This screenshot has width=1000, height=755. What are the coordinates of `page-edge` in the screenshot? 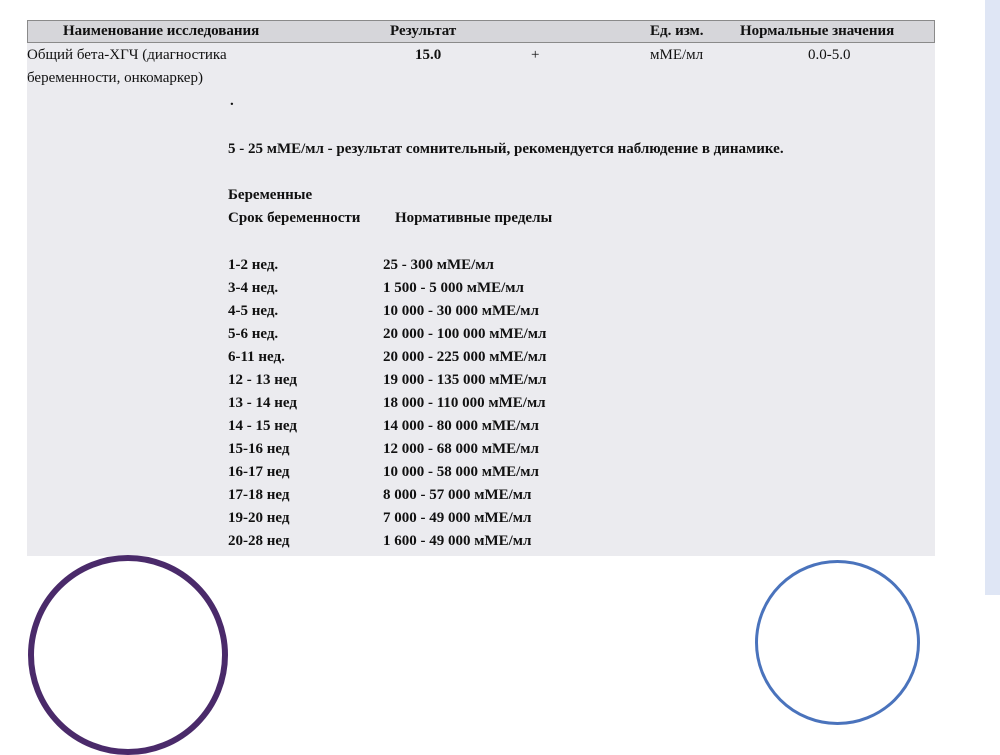 It's located at (992, 297).